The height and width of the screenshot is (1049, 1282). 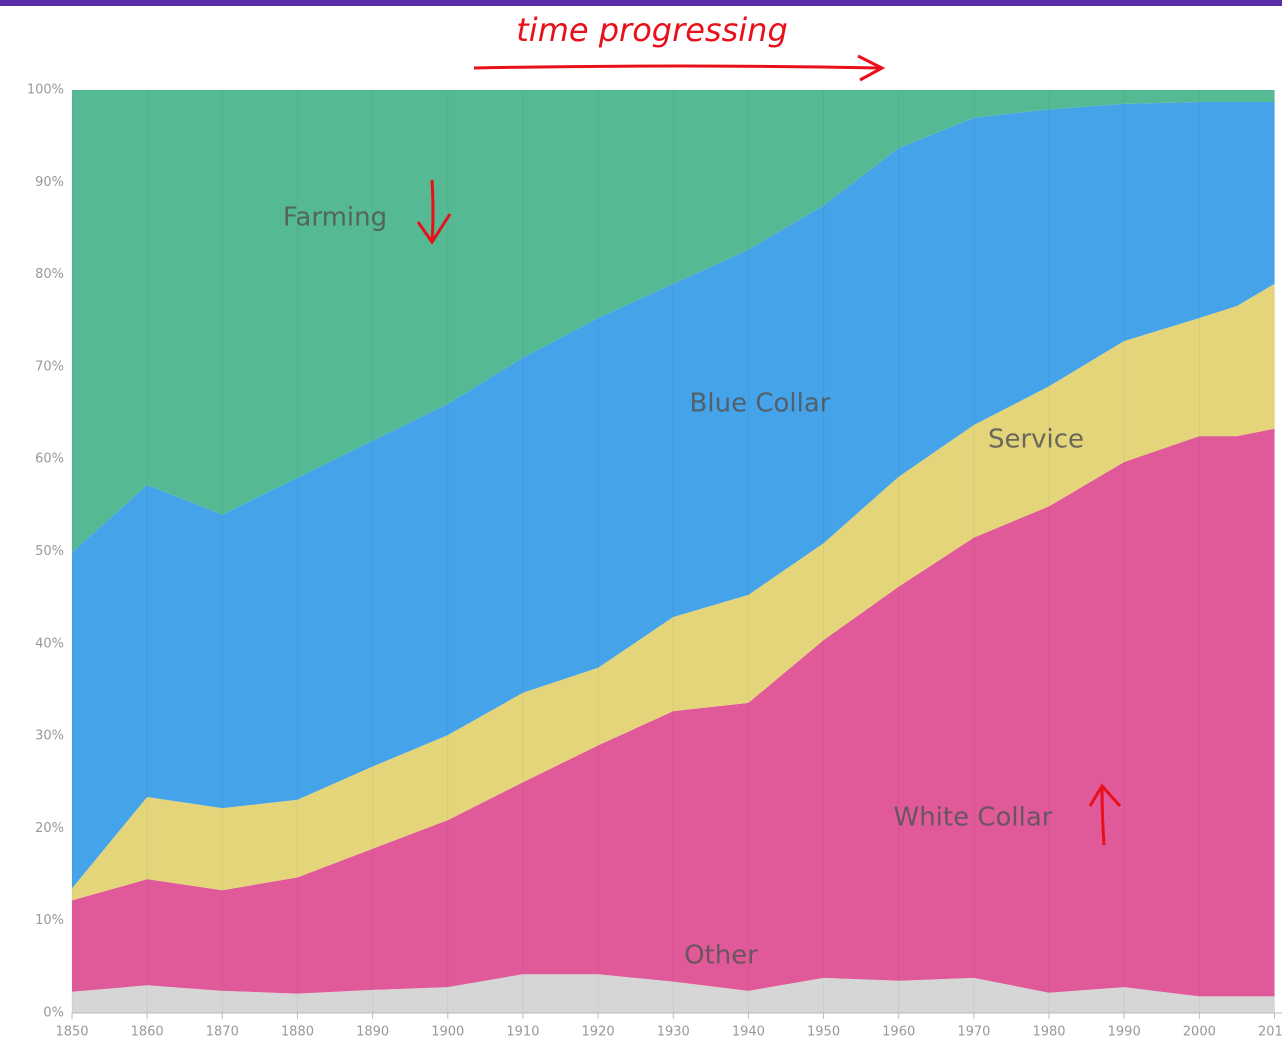 I want to click on y-tick-label: 0%, so click(x=53, y=1013).